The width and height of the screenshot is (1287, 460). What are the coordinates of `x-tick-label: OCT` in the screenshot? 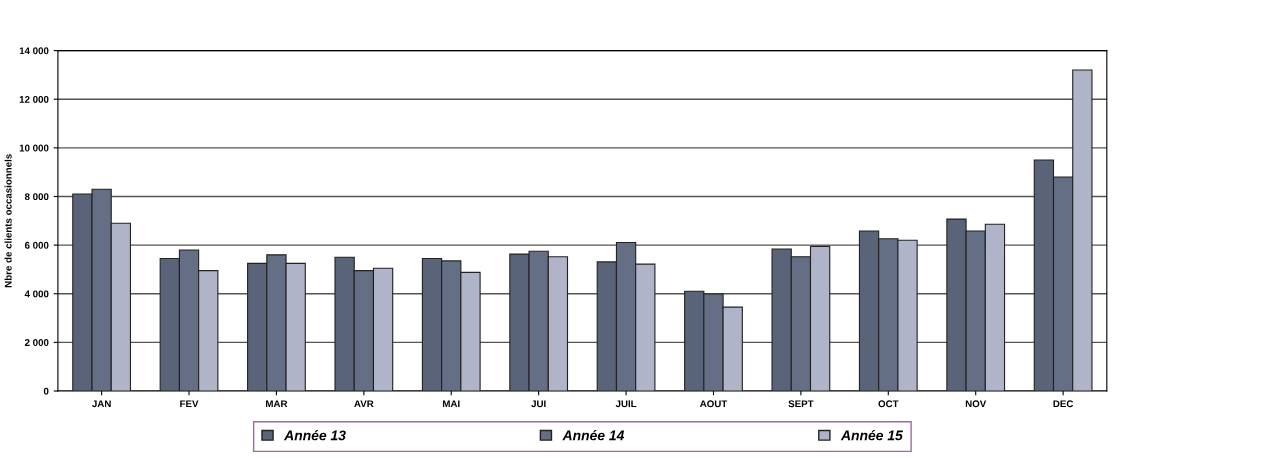 It's located at (888, 404).